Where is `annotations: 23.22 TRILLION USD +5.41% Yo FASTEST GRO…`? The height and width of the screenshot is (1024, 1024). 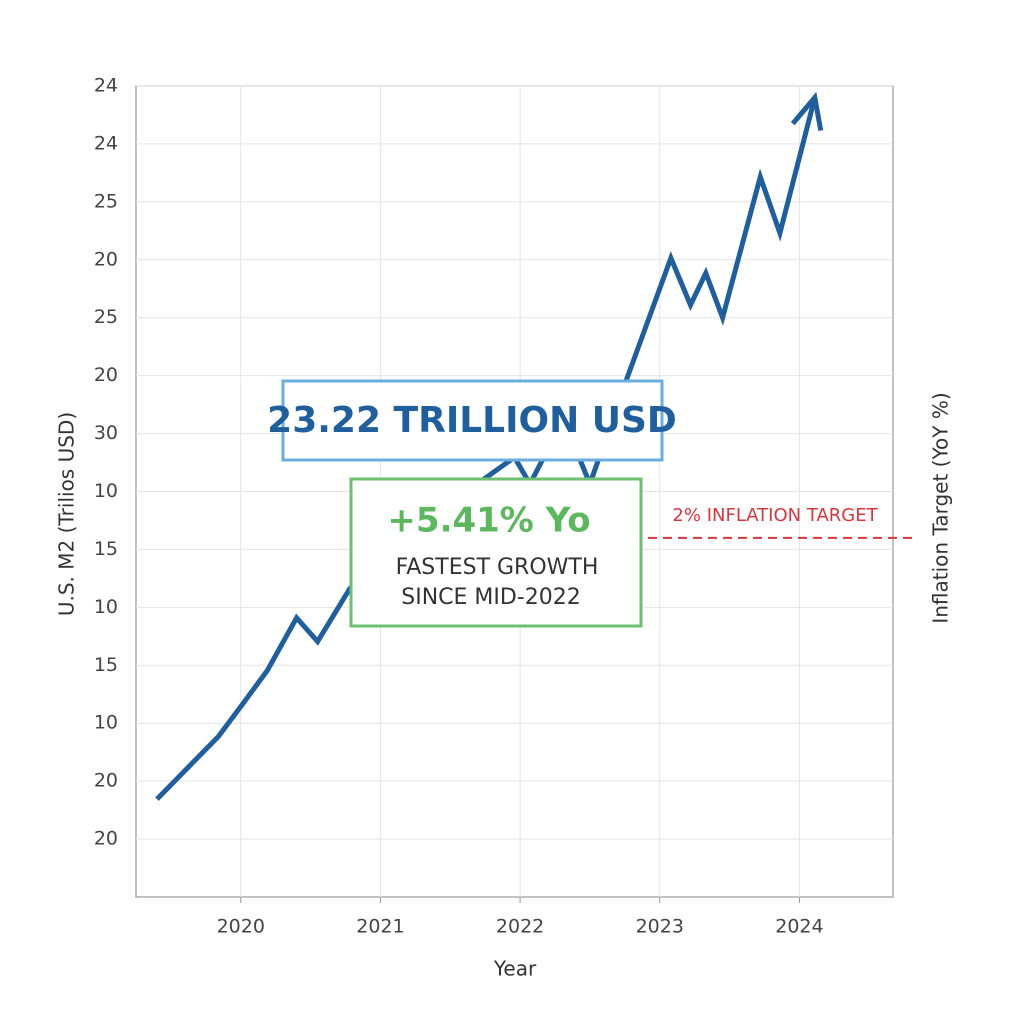 annotations: 23.22 TRILLION USD +5.41% Yo FASTEST GRO… is located at coordinates (472, 503).